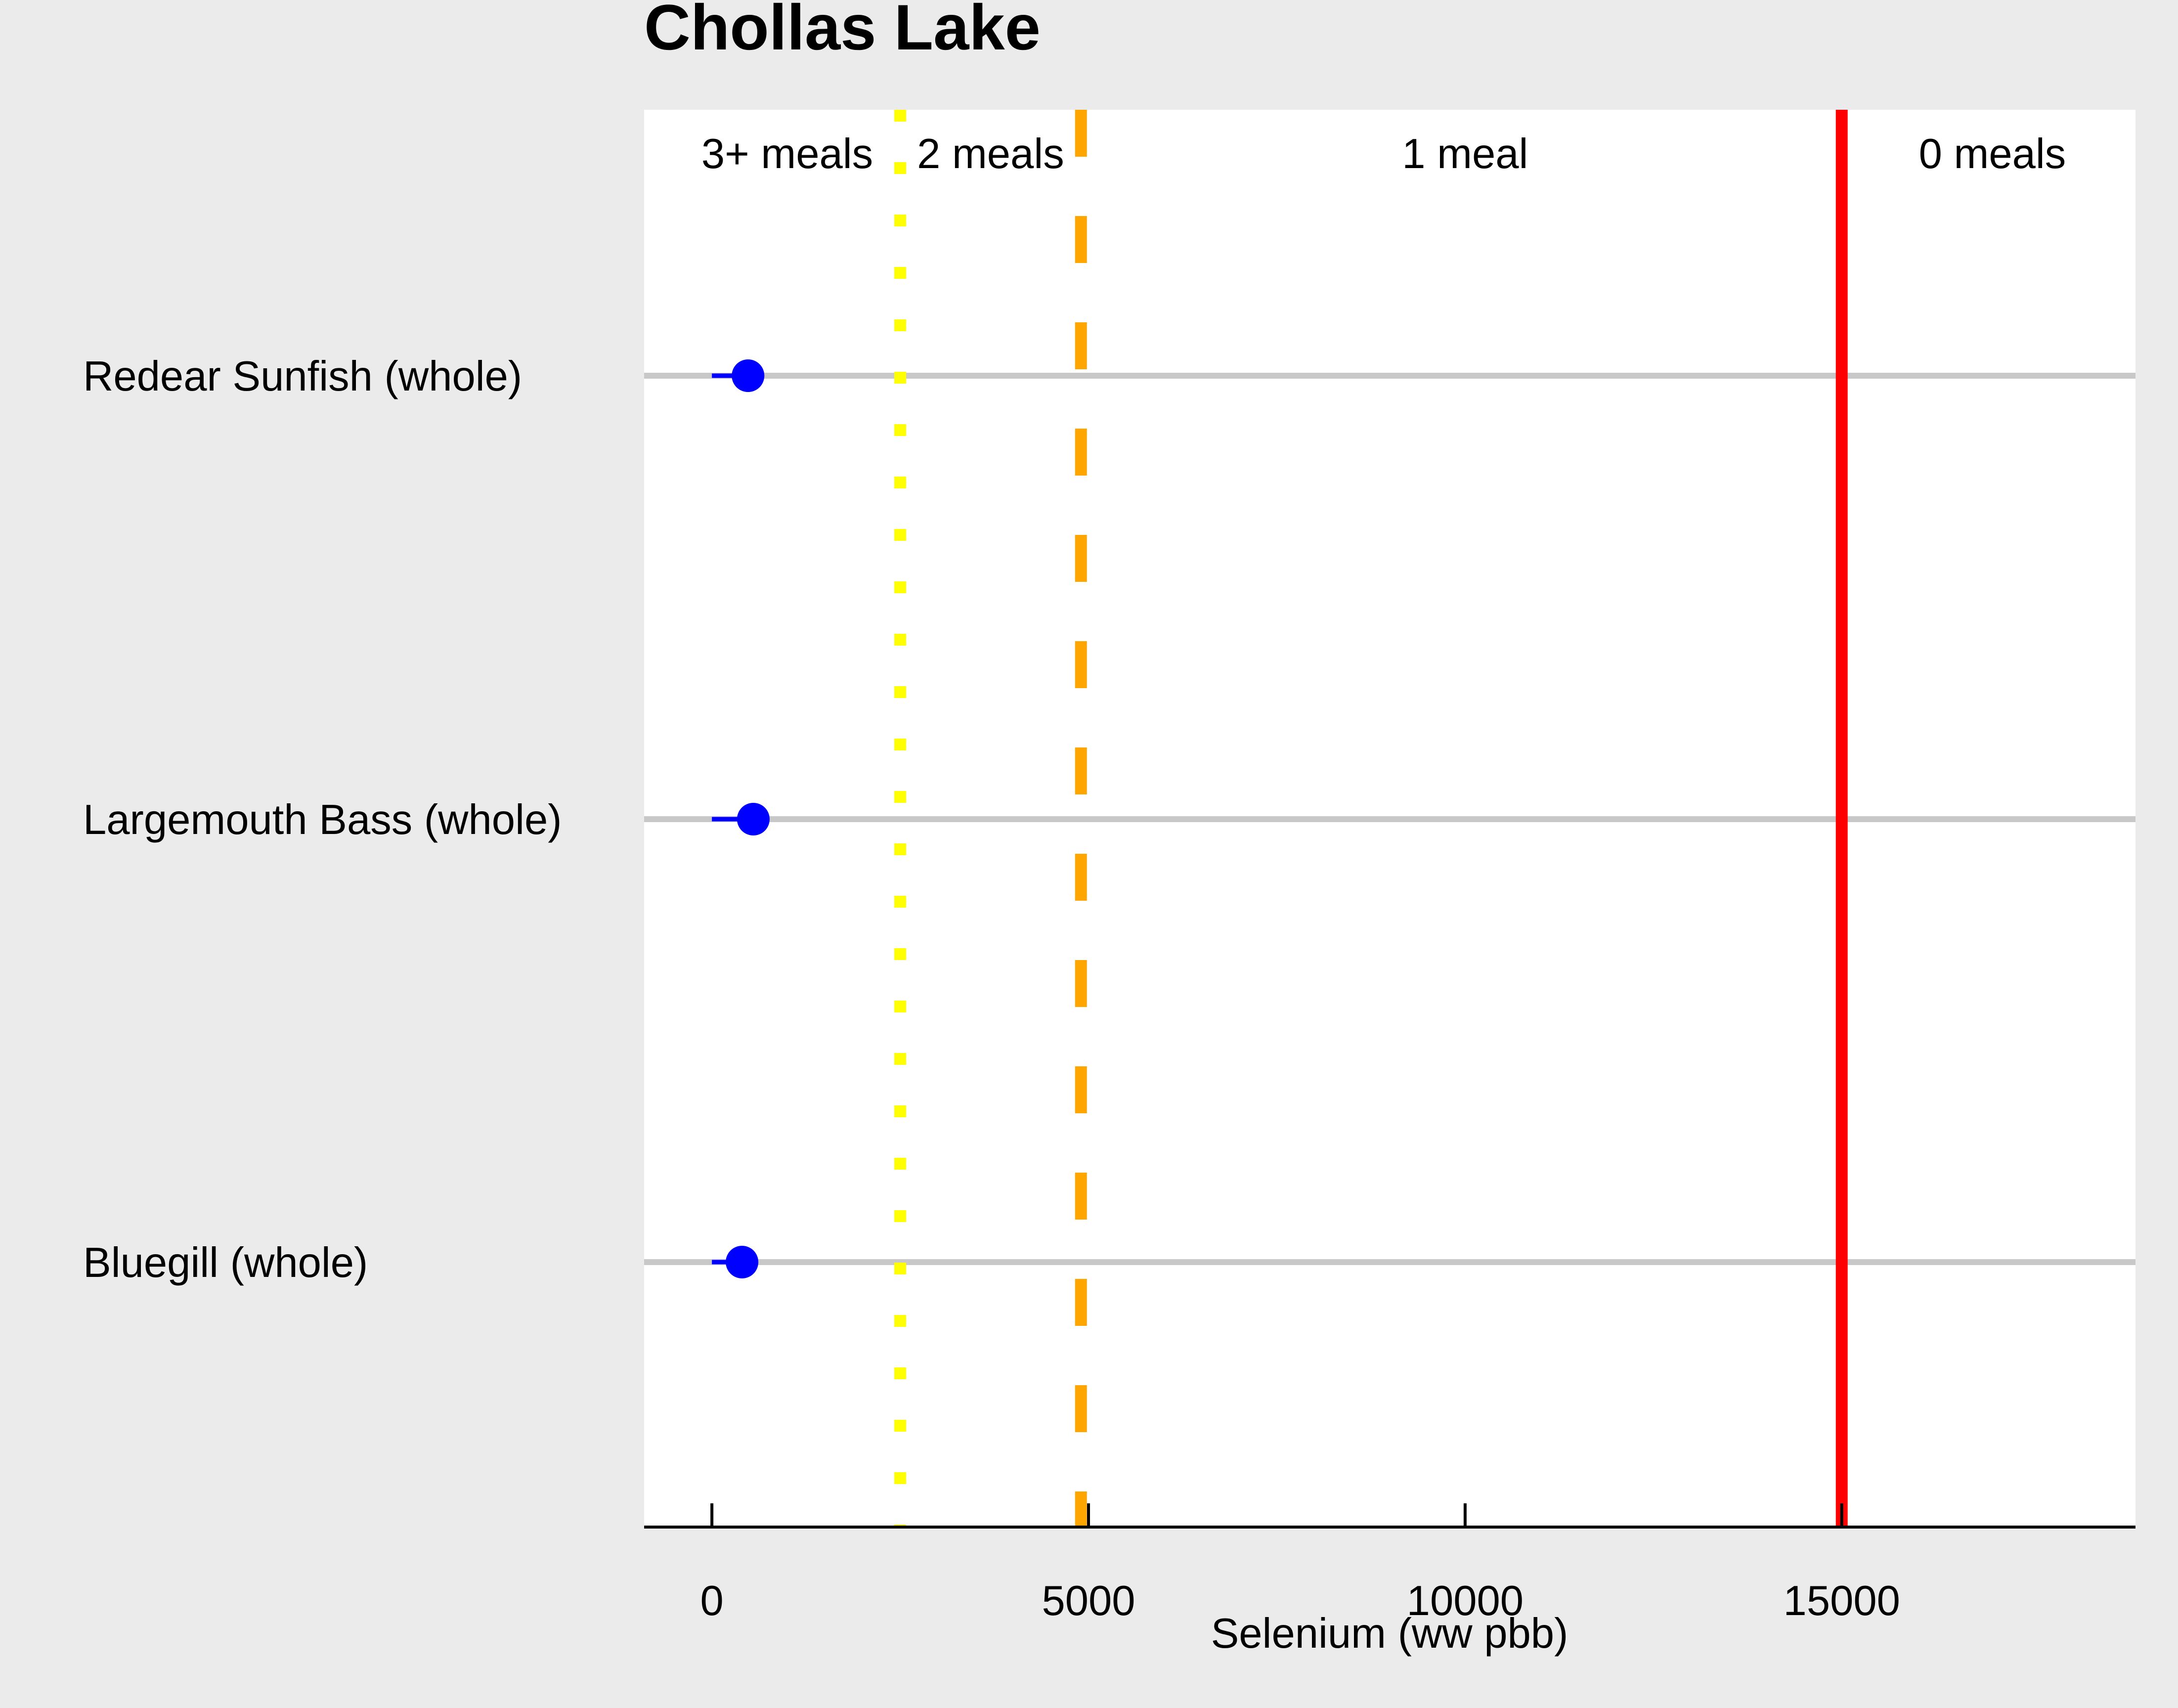  What do you see at coordinates (990, 154) in the screenshot?
I see `zone-label: 2 meals` at bounding box center [990, 154].